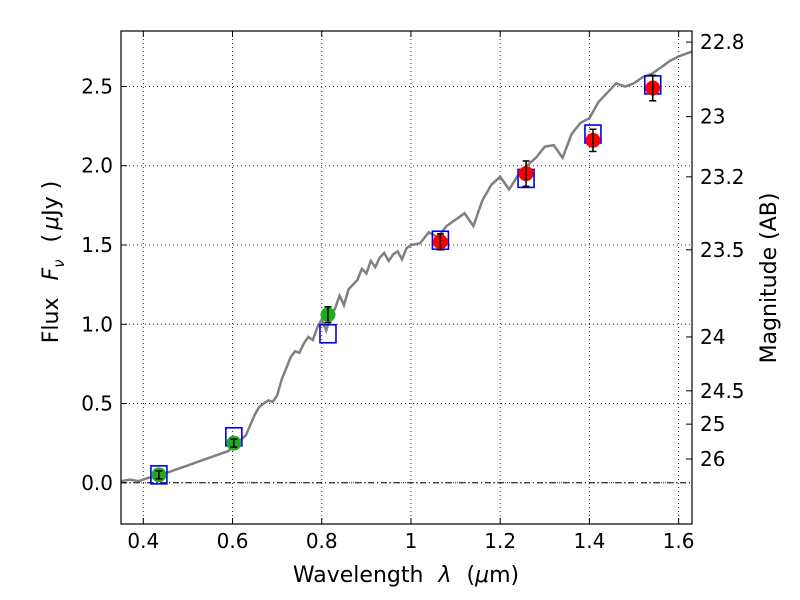 The height and width of the screenshot is (600, 800). What do you see at coordinates (54, 262) in the screenshot?
I see `y-axis-label: Flux Fν (μJy )` at bounding box center [54, 262].